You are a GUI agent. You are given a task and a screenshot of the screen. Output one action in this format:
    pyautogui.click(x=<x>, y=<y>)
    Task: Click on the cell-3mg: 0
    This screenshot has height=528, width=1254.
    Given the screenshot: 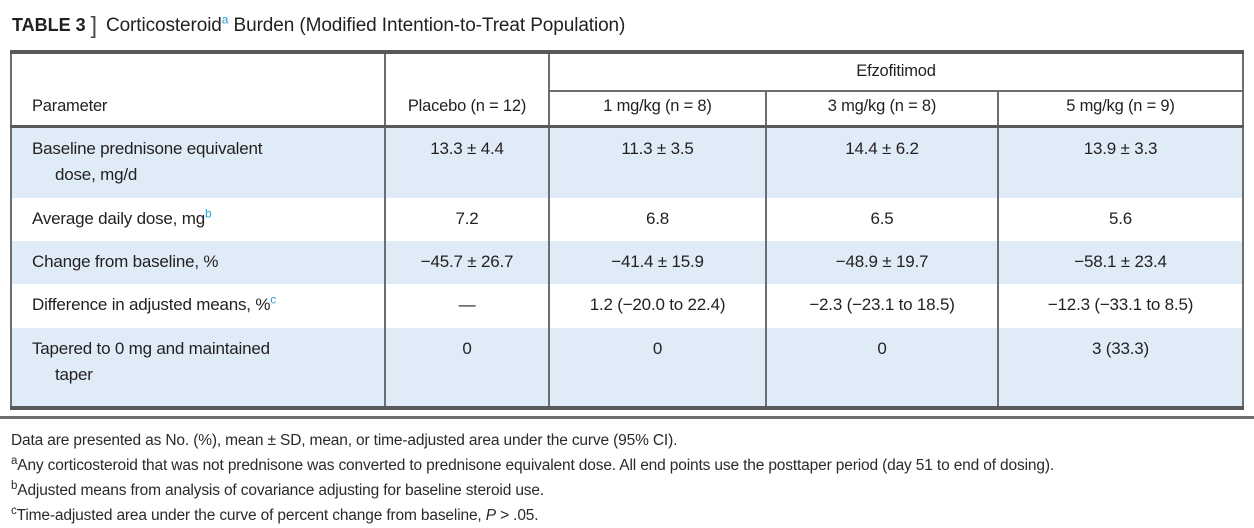 What is the action you would take?
    pyautogui.click(x=881, y=368)
    